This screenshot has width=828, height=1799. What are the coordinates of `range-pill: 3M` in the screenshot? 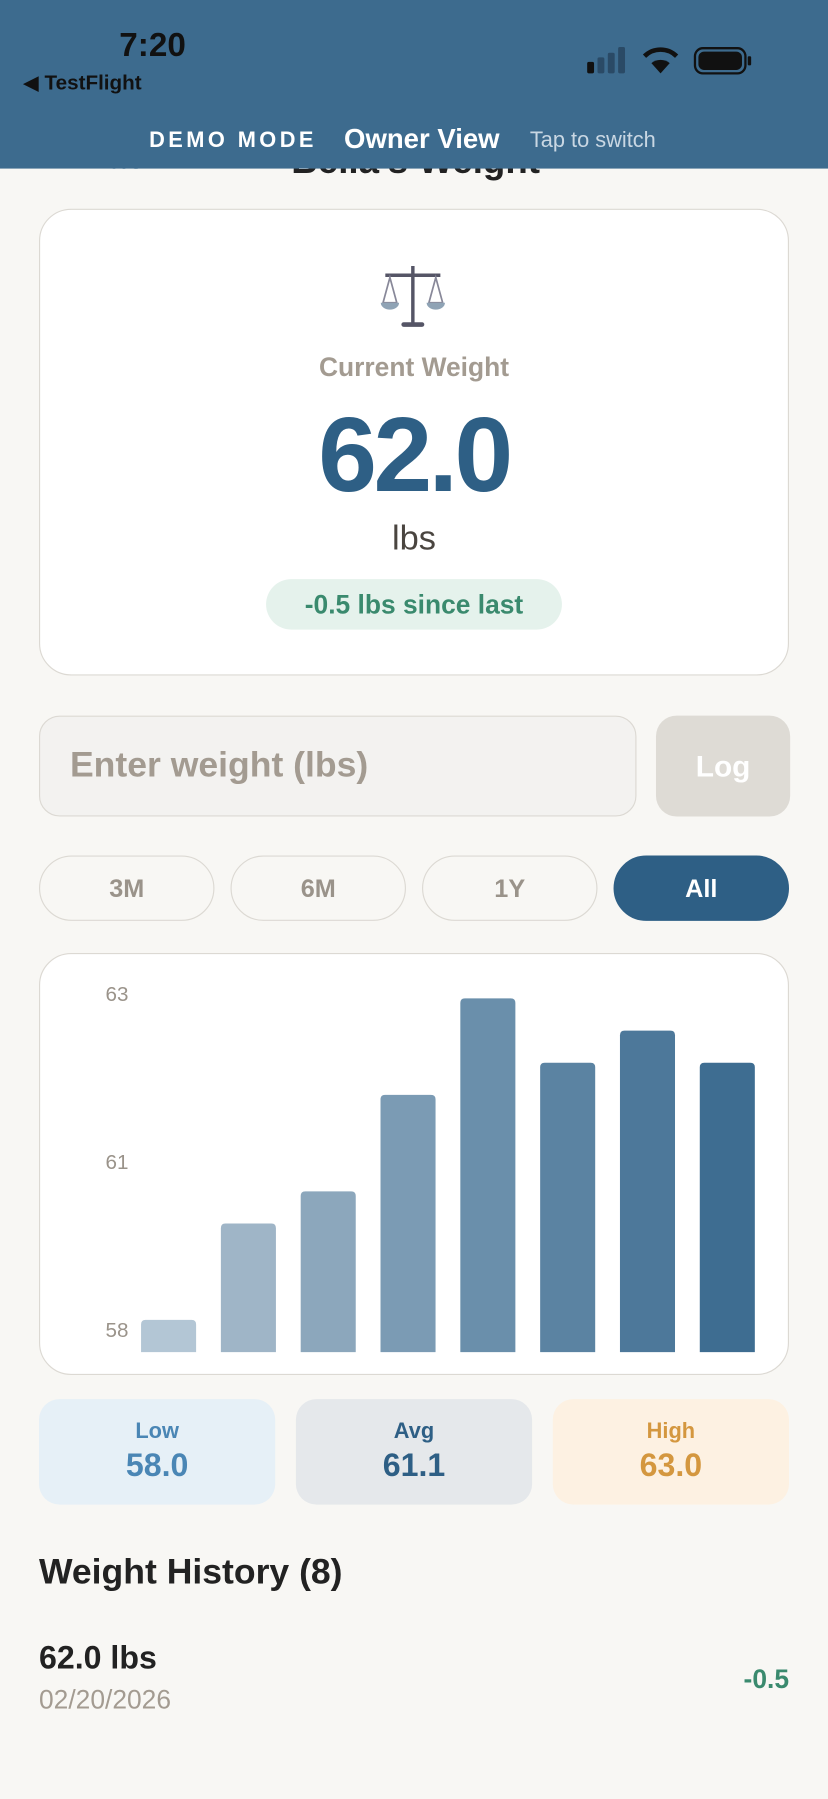 It's located at (126, 888).